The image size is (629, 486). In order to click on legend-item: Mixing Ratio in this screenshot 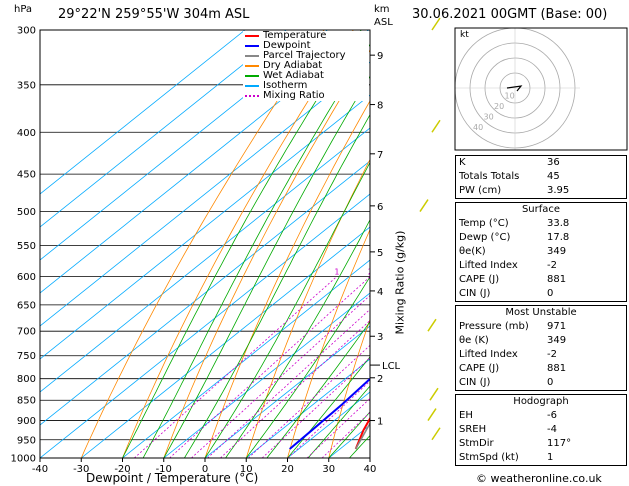, I will do `click(306, 96)`.